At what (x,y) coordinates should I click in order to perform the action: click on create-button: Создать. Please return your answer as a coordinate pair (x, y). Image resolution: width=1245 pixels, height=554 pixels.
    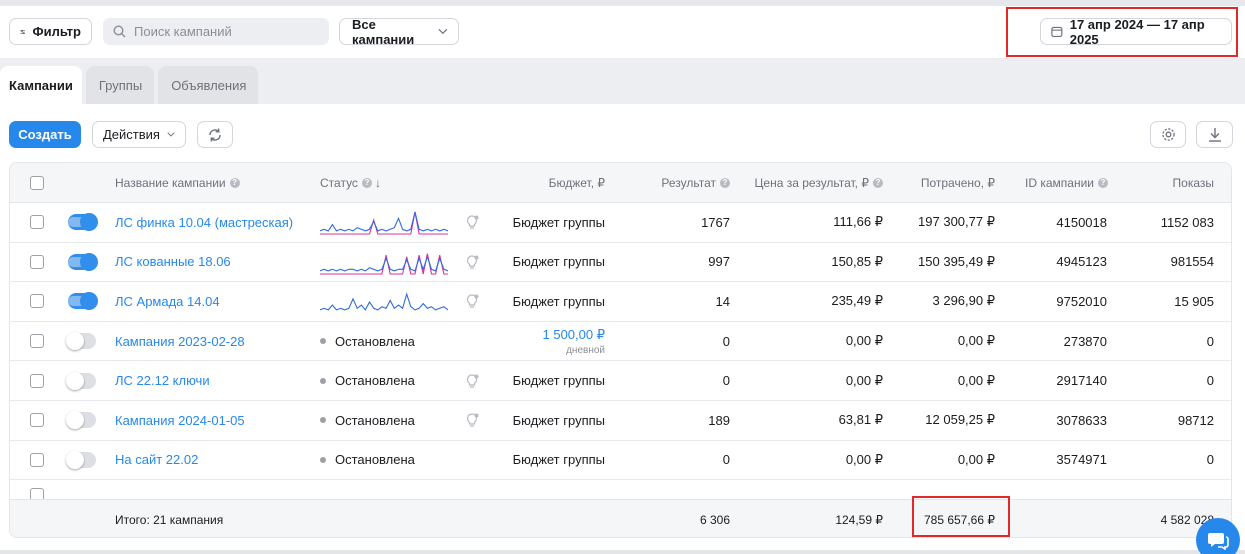
    Looking at the image, I should click on (45, 134).